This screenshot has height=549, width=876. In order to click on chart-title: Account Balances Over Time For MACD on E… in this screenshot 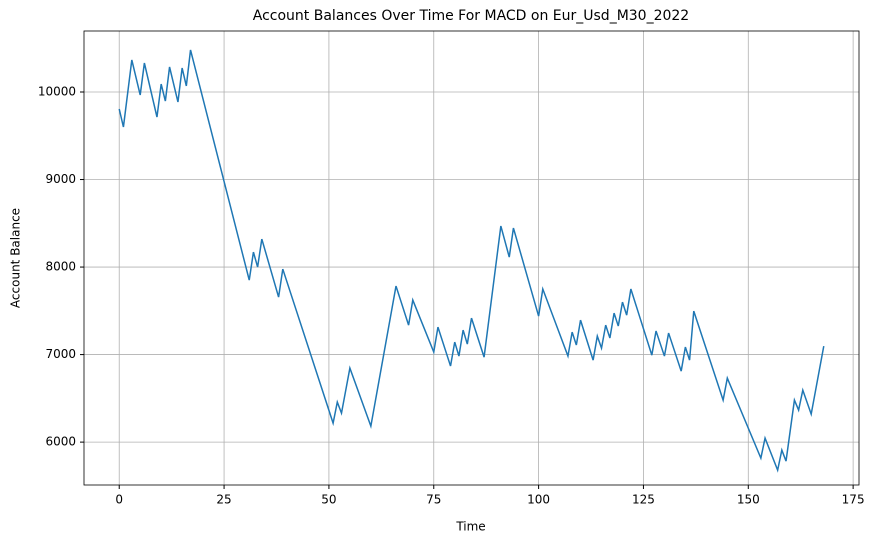, I will do `click(471, 16)`.